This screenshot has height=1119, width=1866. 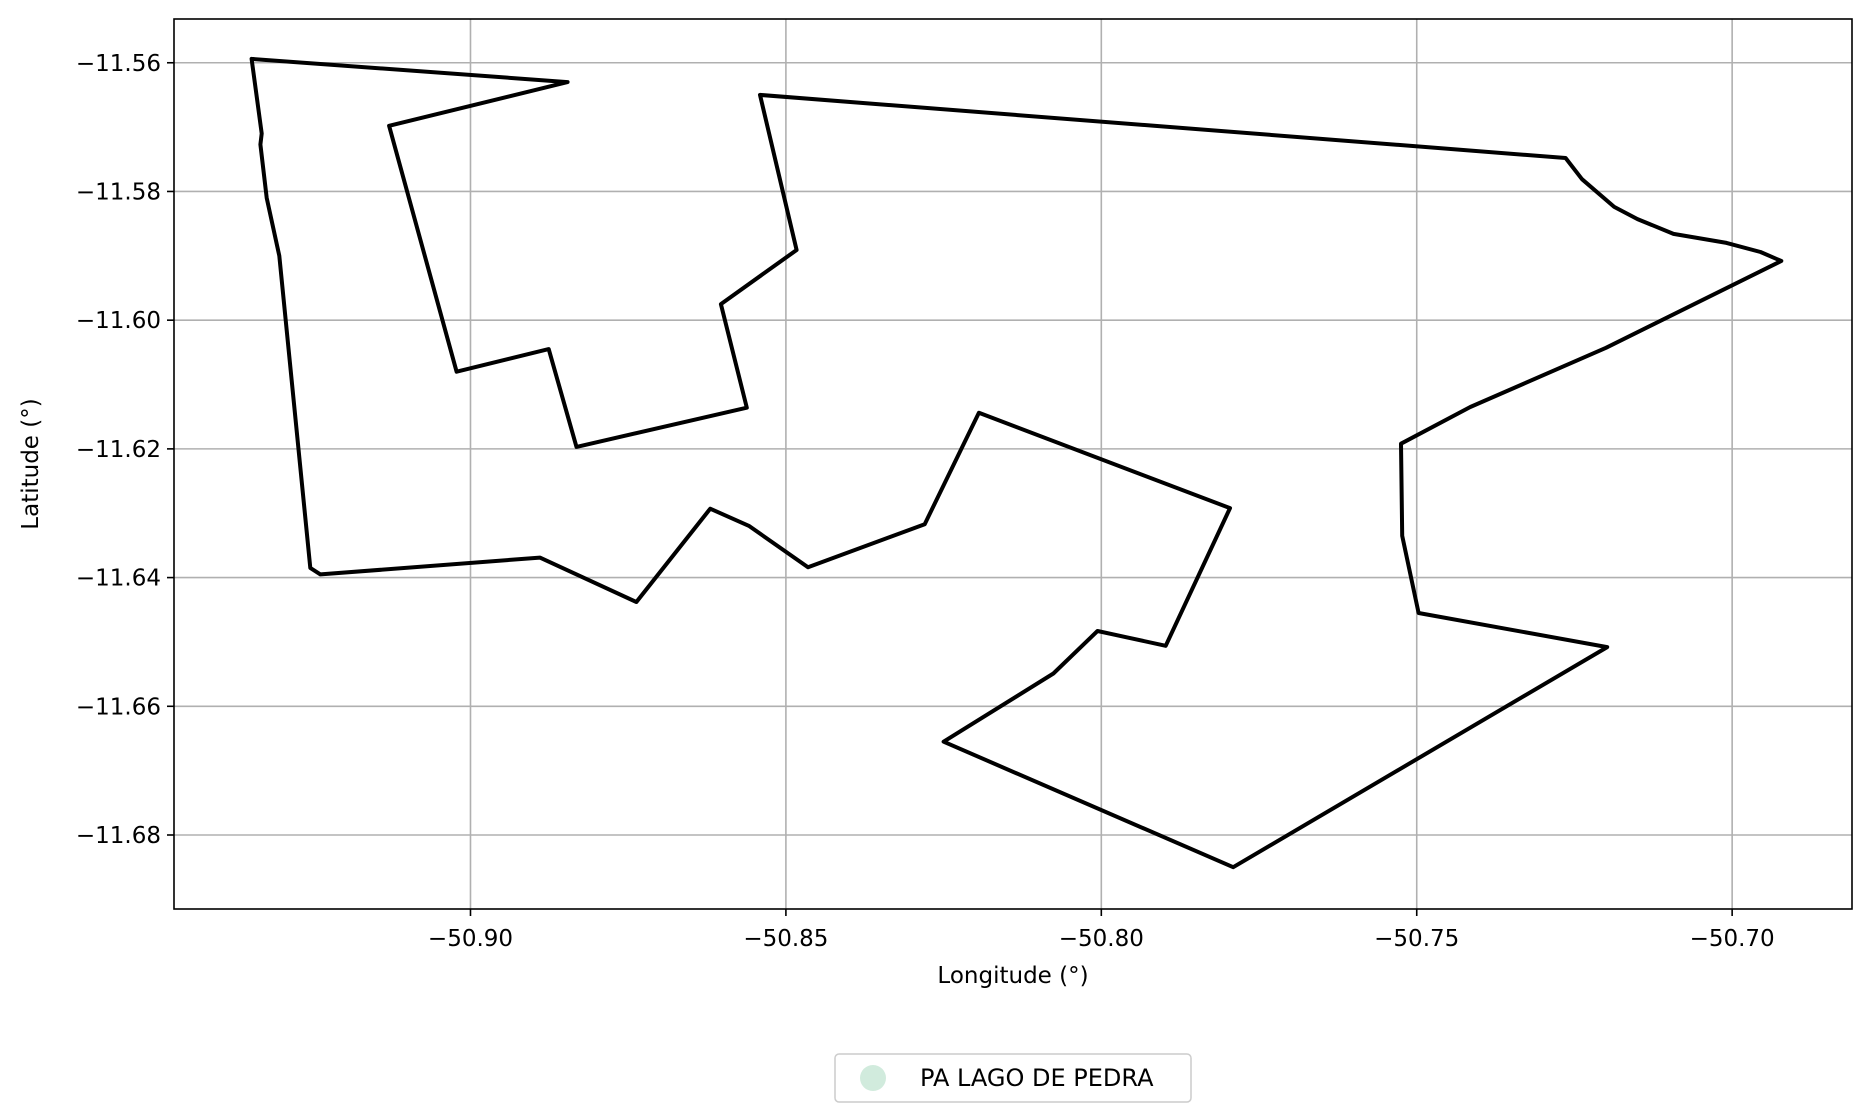 What do you see at coordinates (785, 939) in the screenshot?
I see `x-tick-label: −50.85` at bounding box center [785, 939].